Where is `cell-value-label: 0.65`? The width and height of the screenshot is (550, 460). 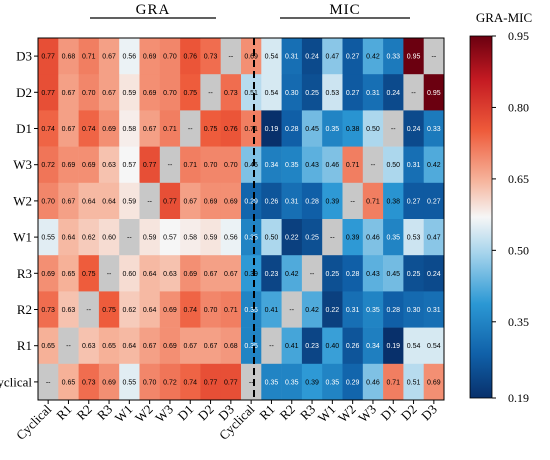
cell-value-label: 0.65 is located at coordinates (109, 346).